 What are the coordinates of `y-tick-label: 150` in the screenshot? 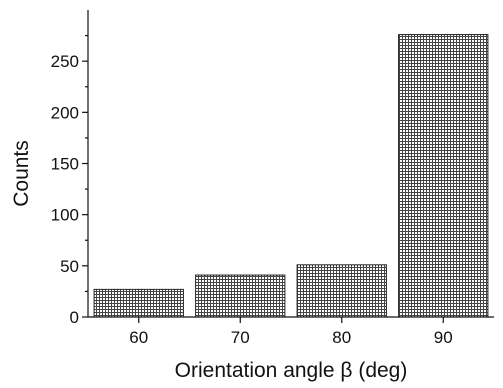 It's located at (65, 164).